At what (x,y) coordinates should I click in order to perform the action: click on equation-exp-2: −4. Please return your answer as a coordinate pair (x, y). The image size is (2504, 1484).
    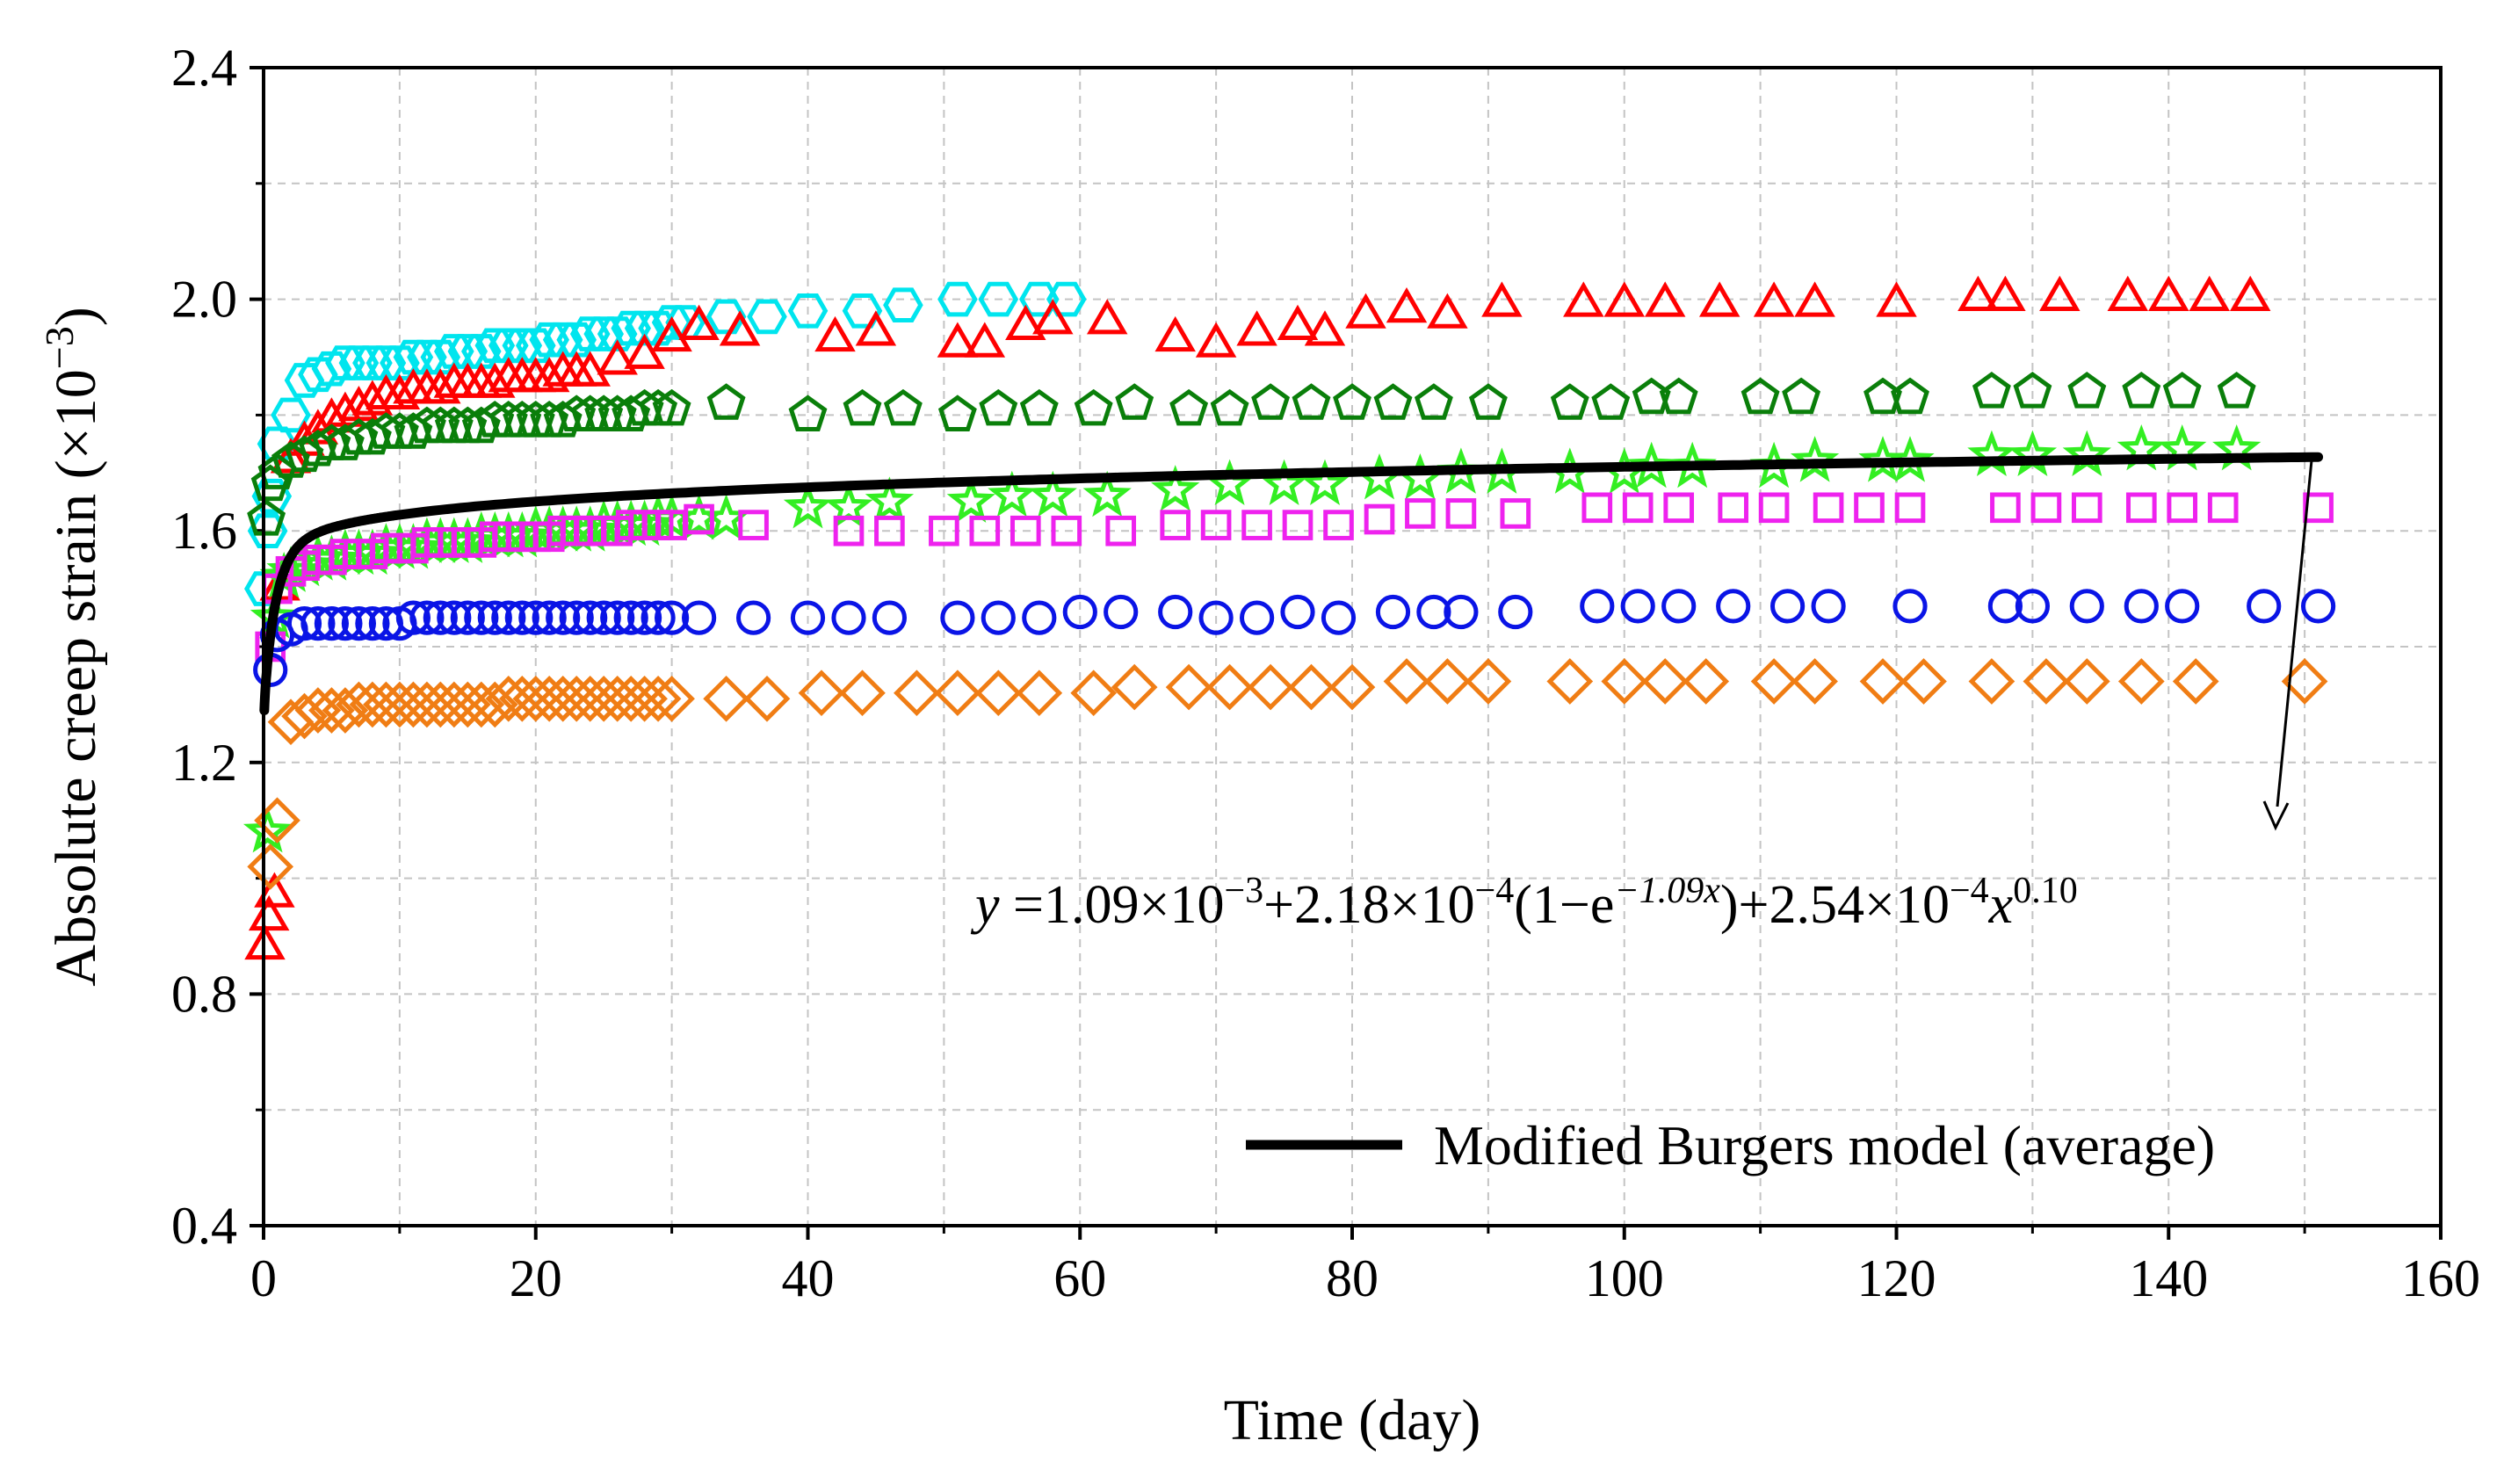
    Looking at the image, I should click on (1495, 891).